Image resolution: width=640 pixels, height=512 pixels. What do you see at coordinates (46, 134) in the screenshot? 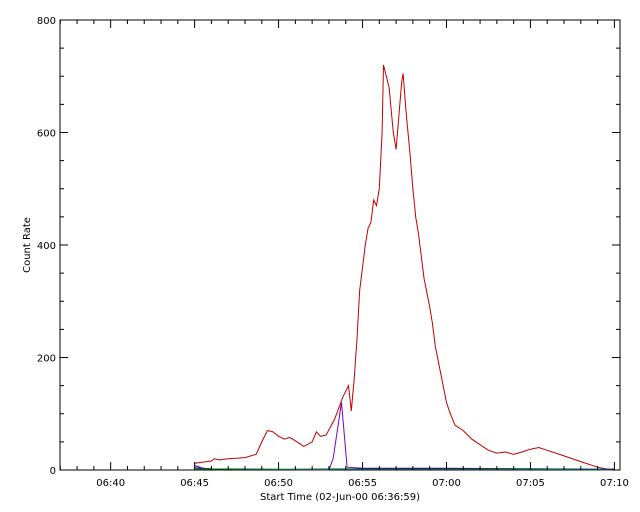
I see `y-tick-label: 600` at bounding box center [46, 134].